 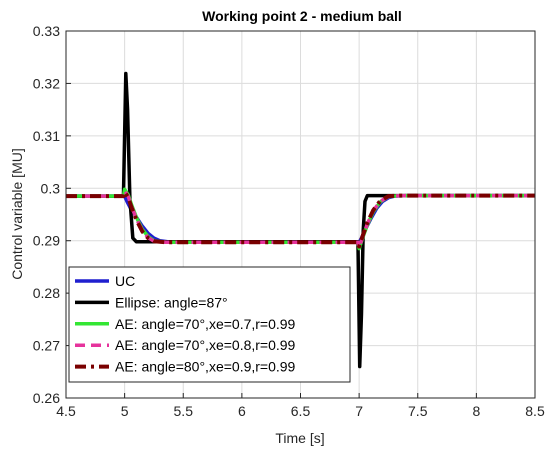 I want to click on legend-box, so click(x=209, y=324).